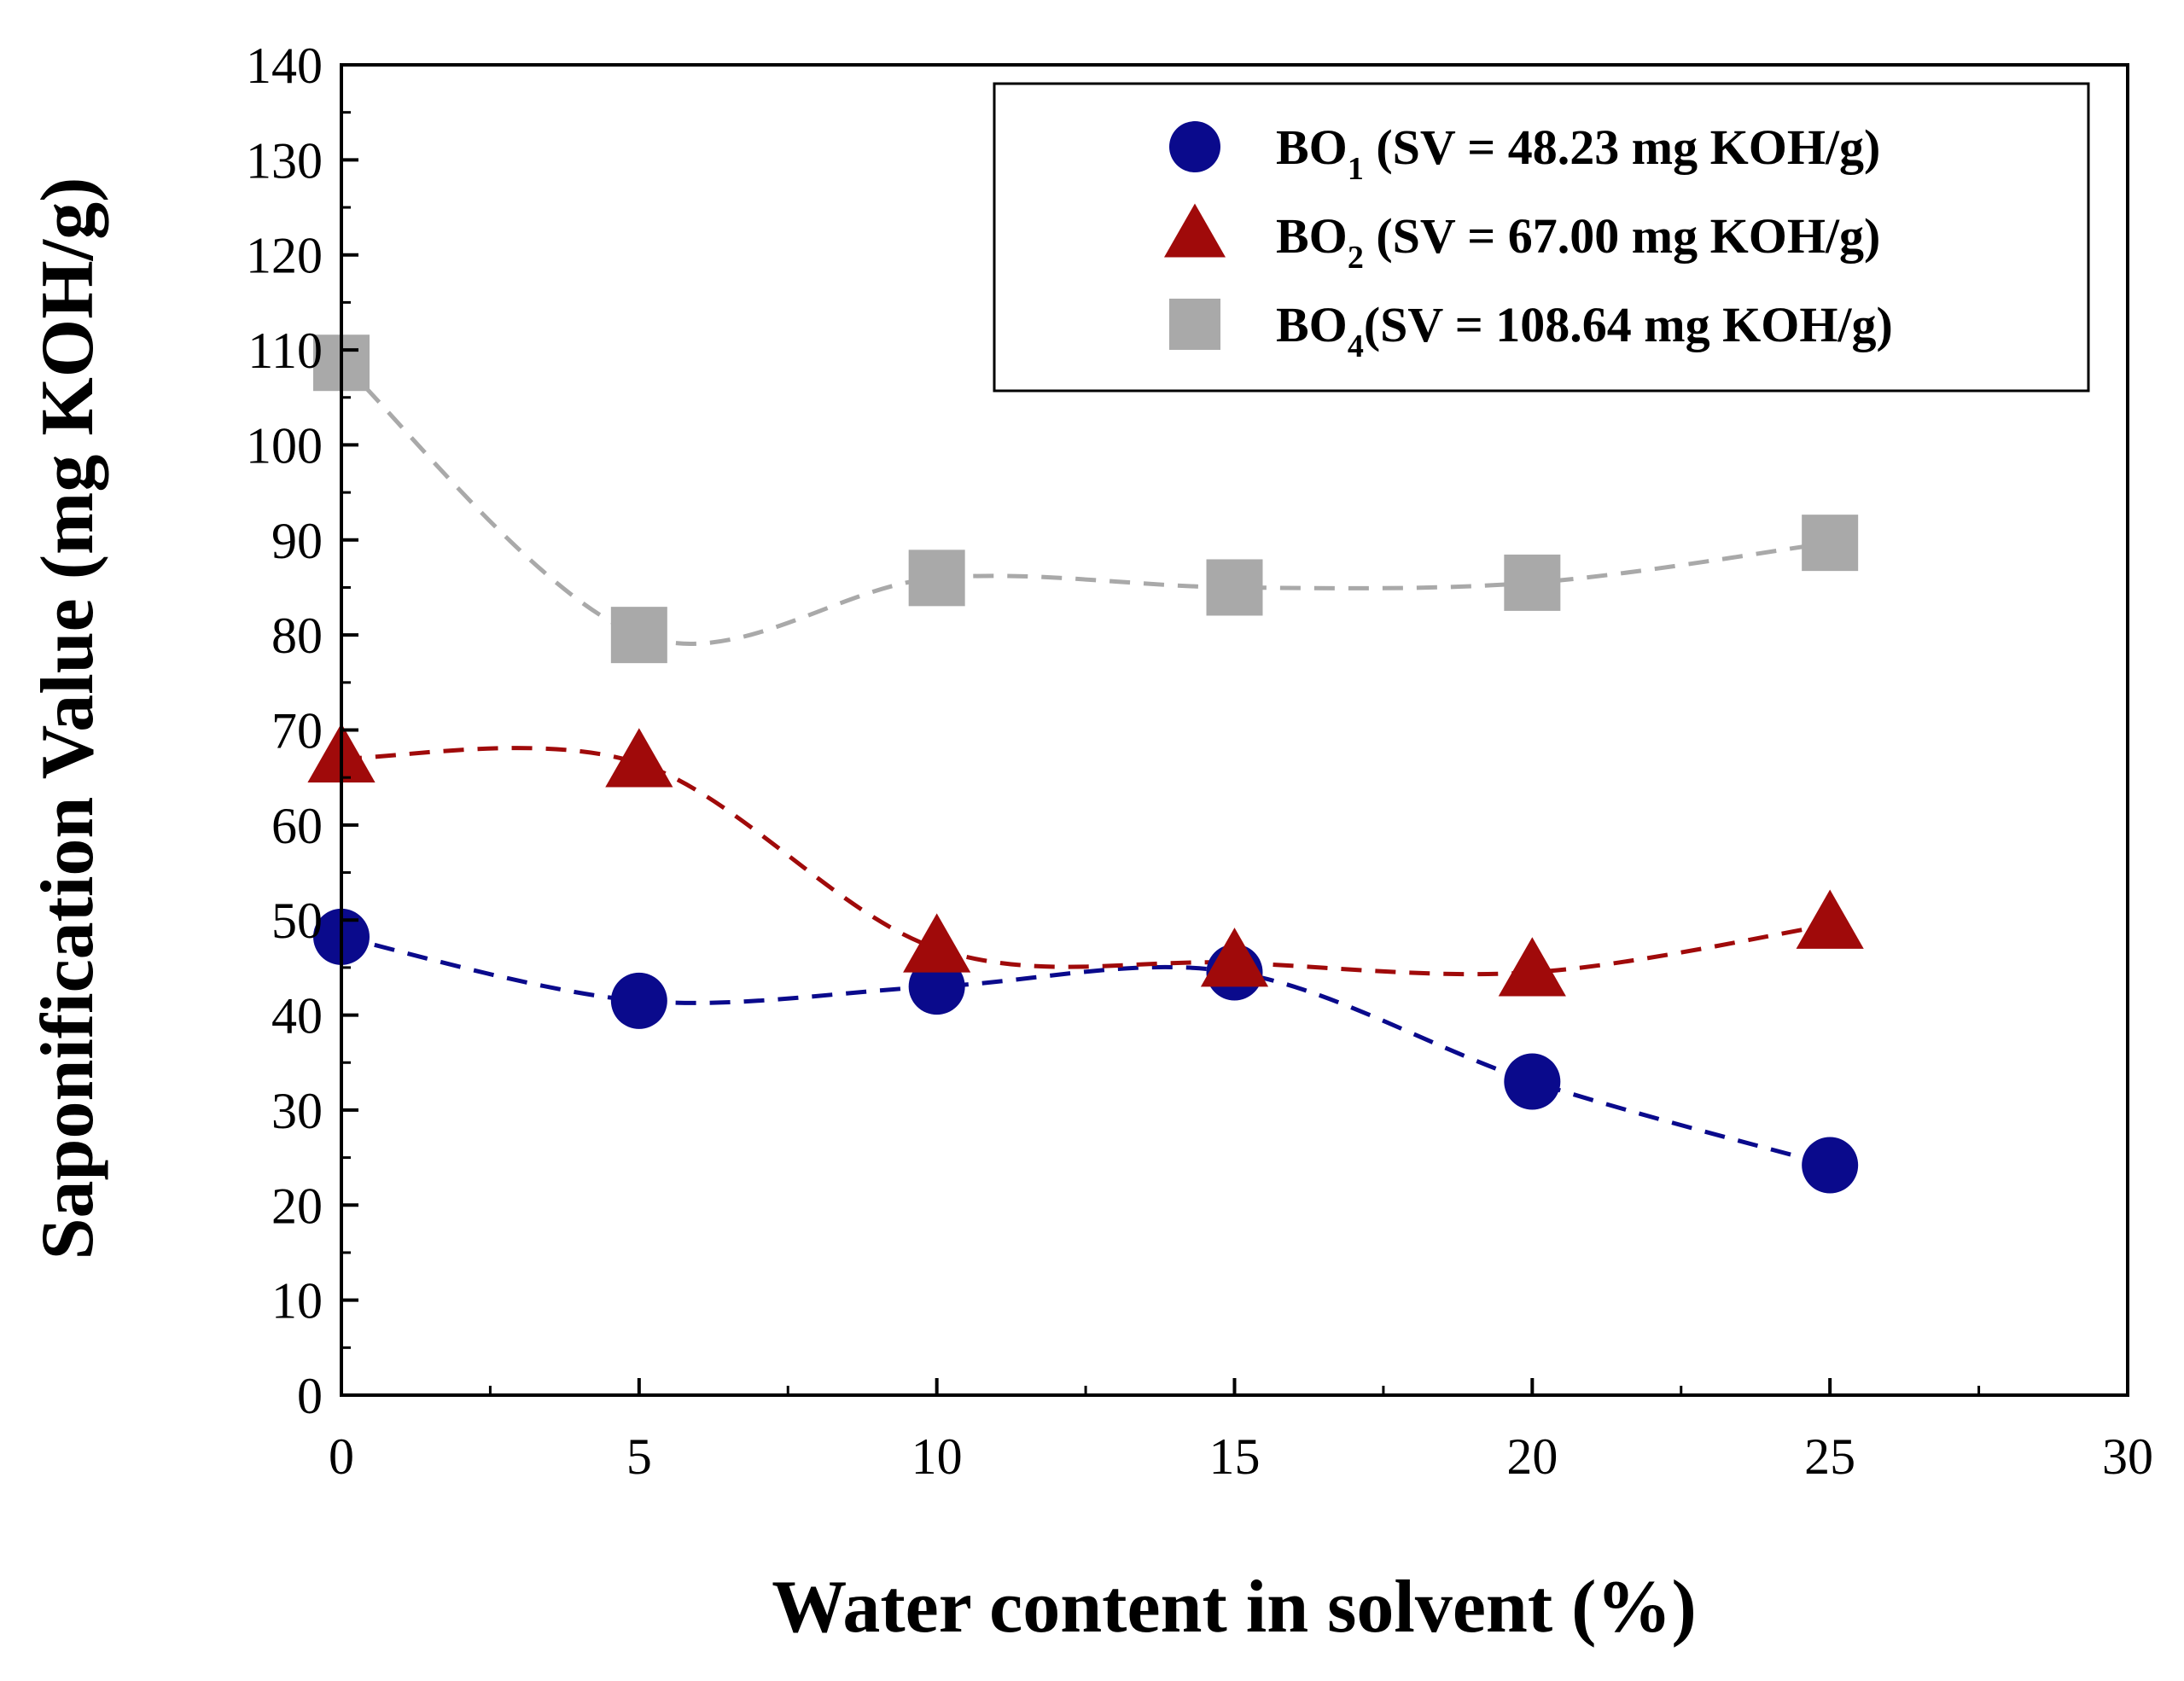  I want to click on y-tick-label: 20, so click(297, 1206).